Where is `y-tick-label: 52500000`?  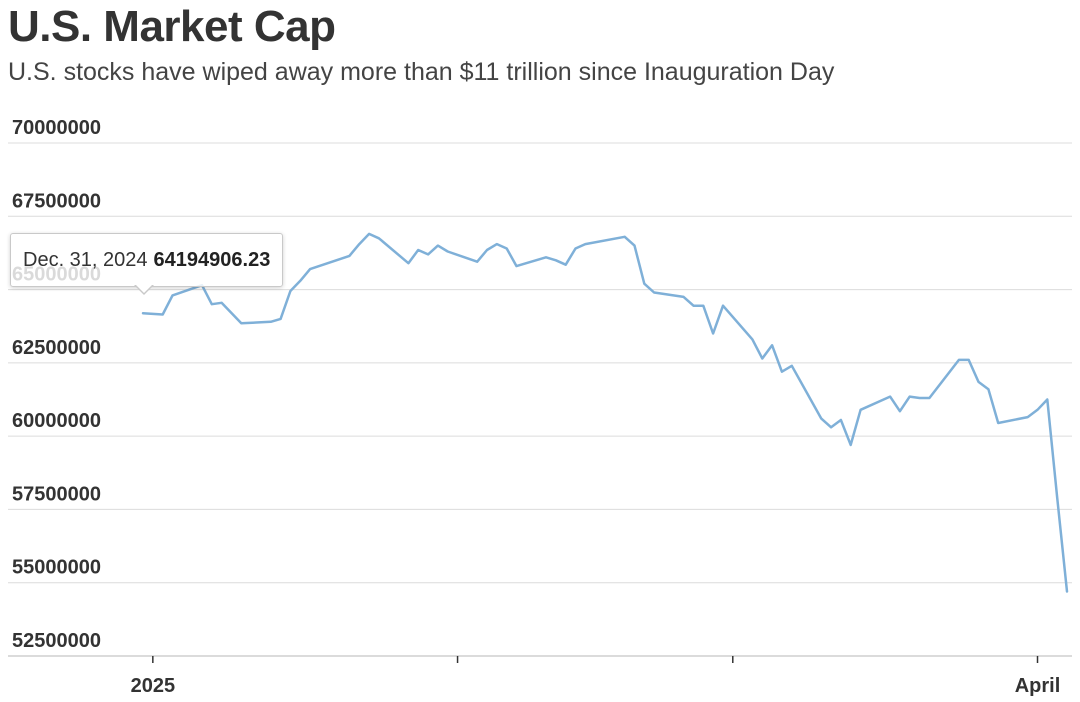
y-tick-label: 52500000 is located at coordinates (56, 641).